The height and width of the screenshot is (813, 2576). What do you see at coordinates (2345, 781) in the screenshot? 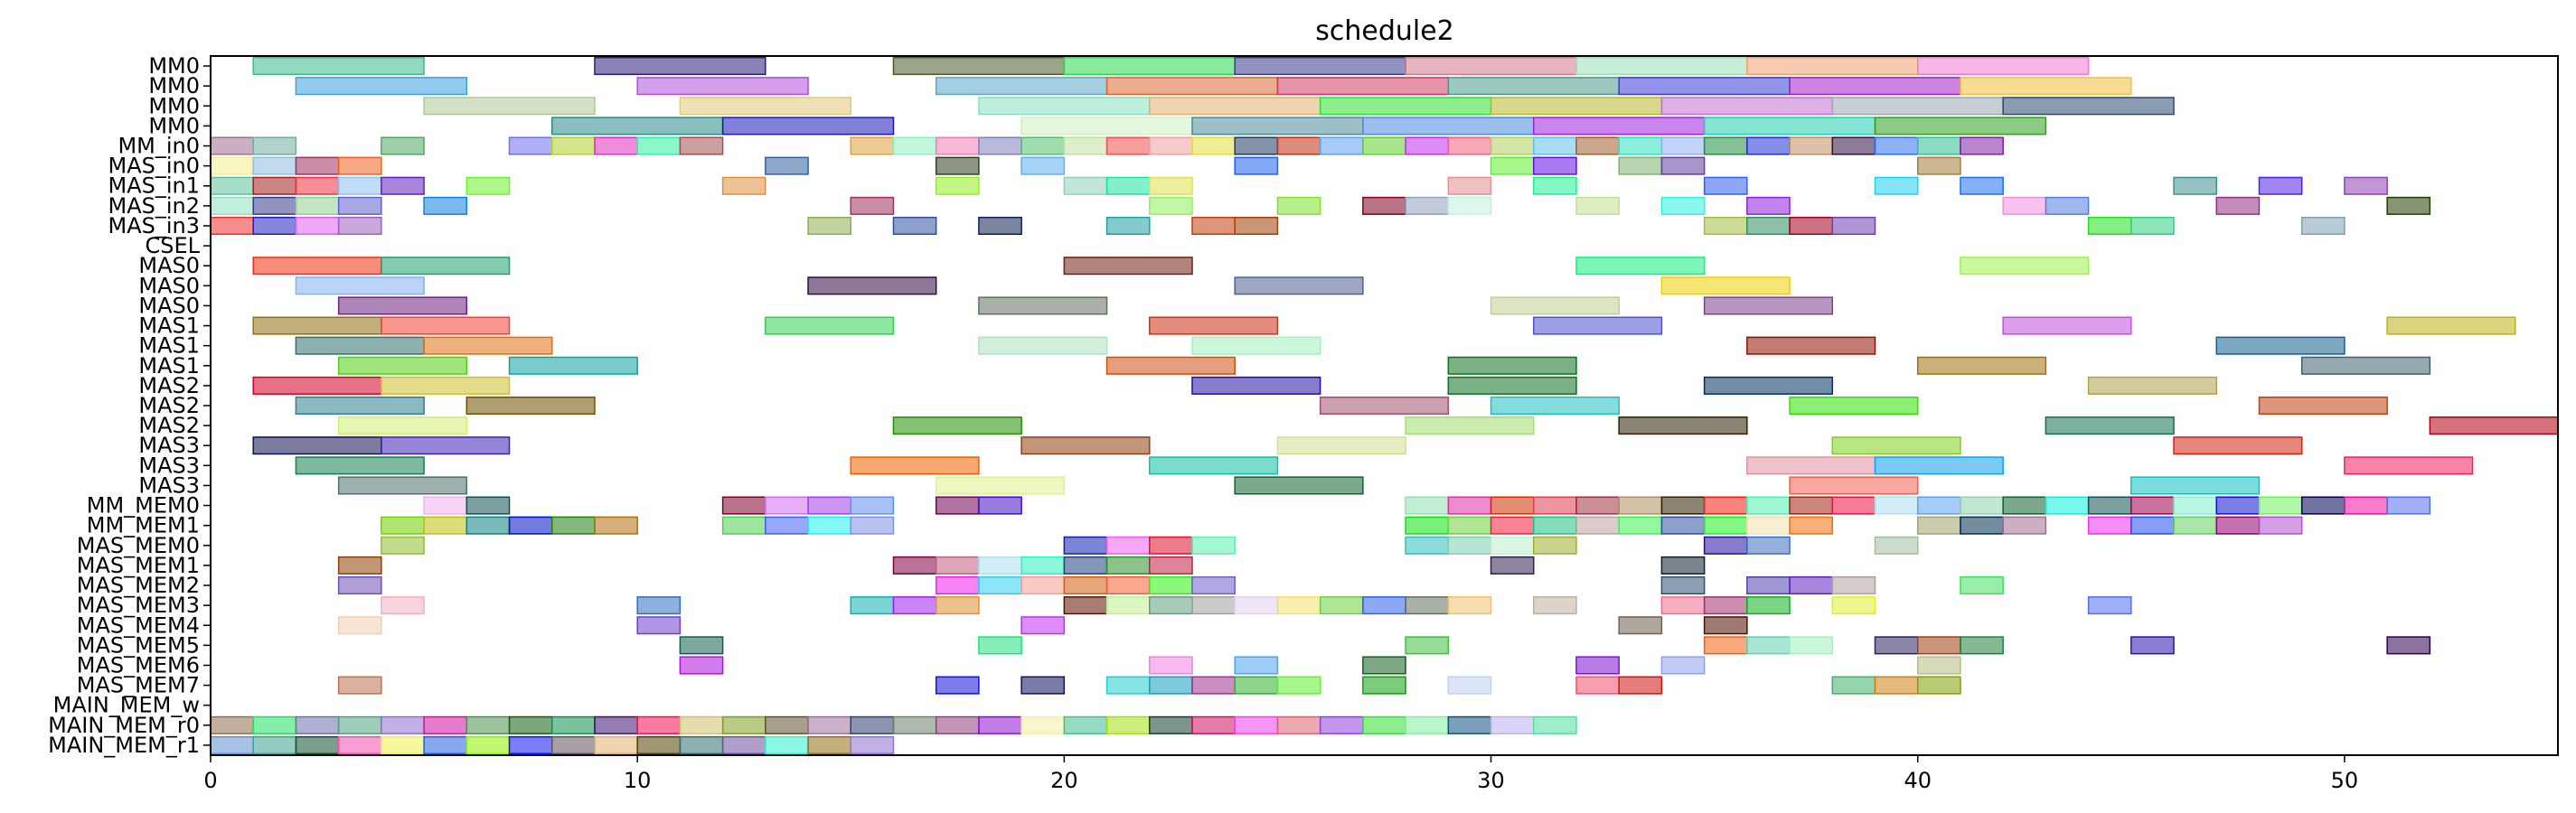
I see `x-tick-label: 50` at bounding box center [2345, 781].